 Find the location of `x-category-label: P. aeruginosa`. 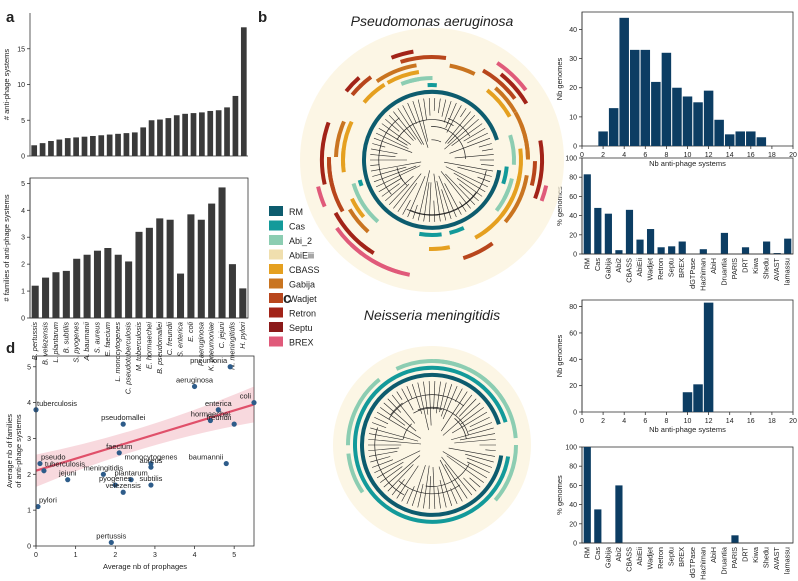

x-category-label: P. aeruginosa is located at coordinates (200, 344).